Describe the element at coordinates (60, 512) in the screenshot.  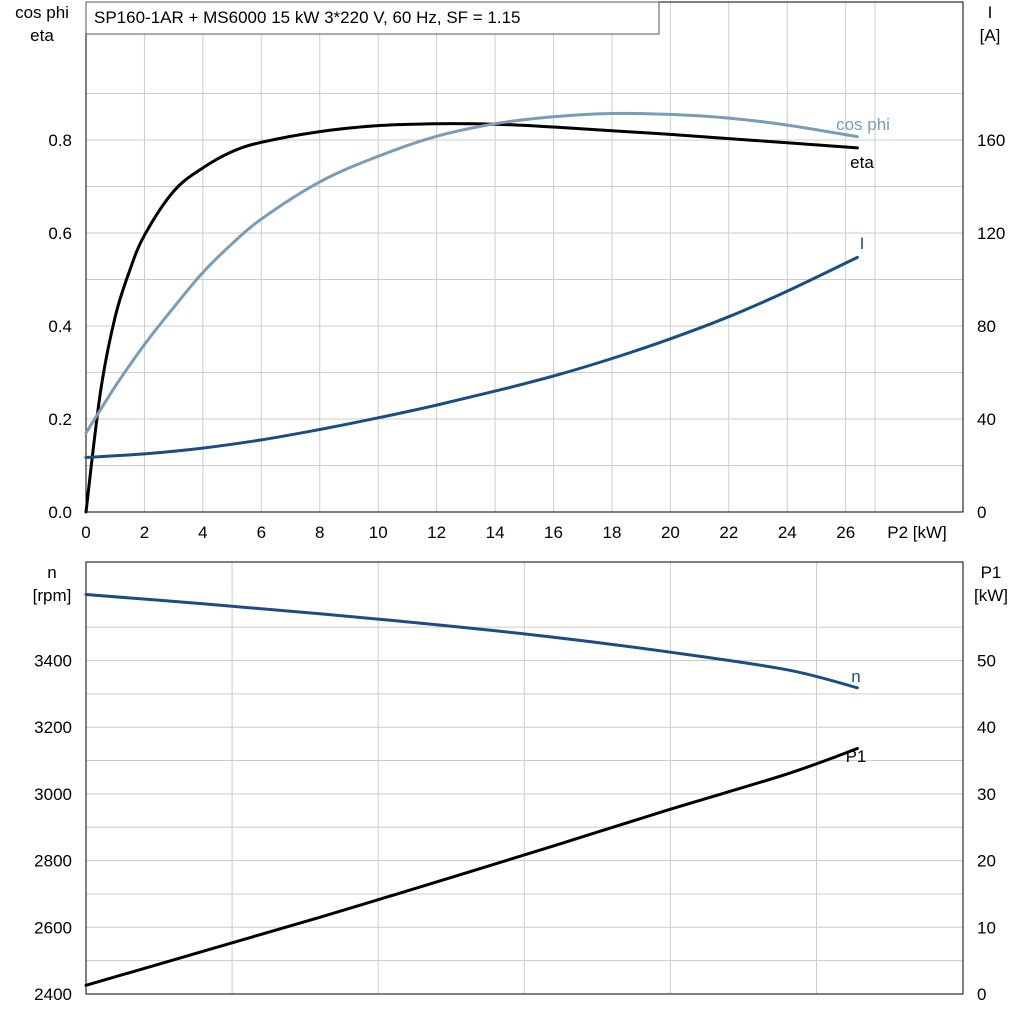
I see `y-left-tick-label: 0.0` at that location.